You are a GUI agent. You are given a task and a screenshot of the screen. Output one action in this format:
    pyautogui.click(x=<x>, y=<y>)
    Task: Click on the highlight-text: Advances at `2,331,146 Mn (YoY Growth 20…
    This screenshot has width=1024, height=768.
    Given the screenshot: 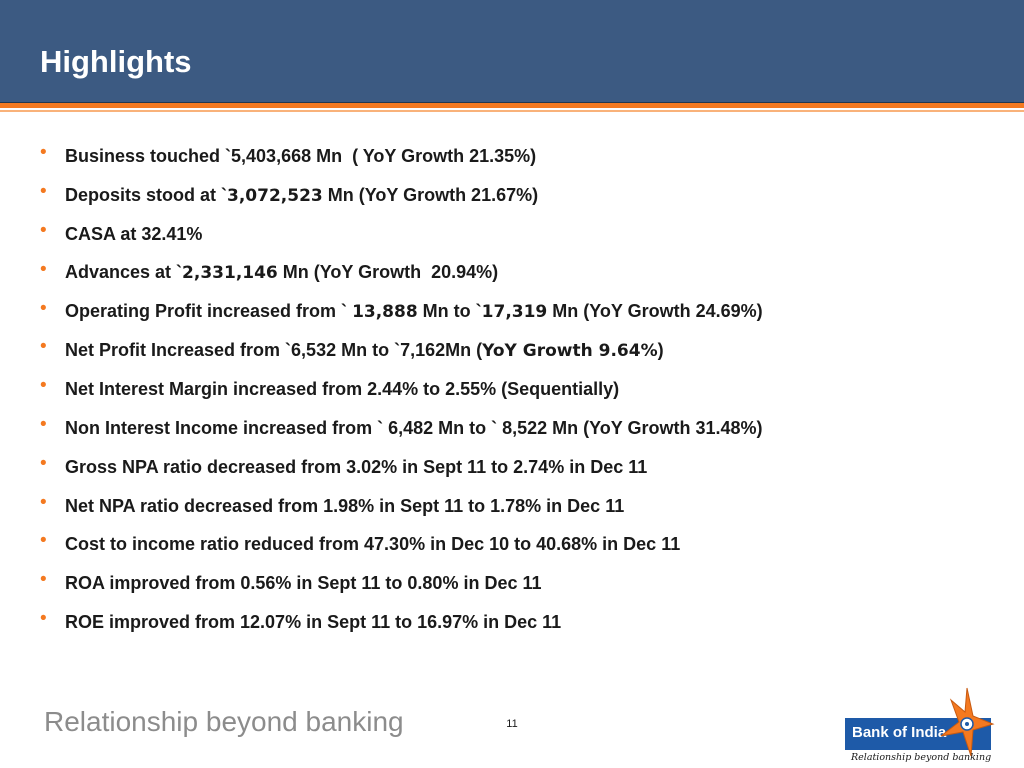 What is the action you would take?
    pyautogui.click(x=281, y=272)
    